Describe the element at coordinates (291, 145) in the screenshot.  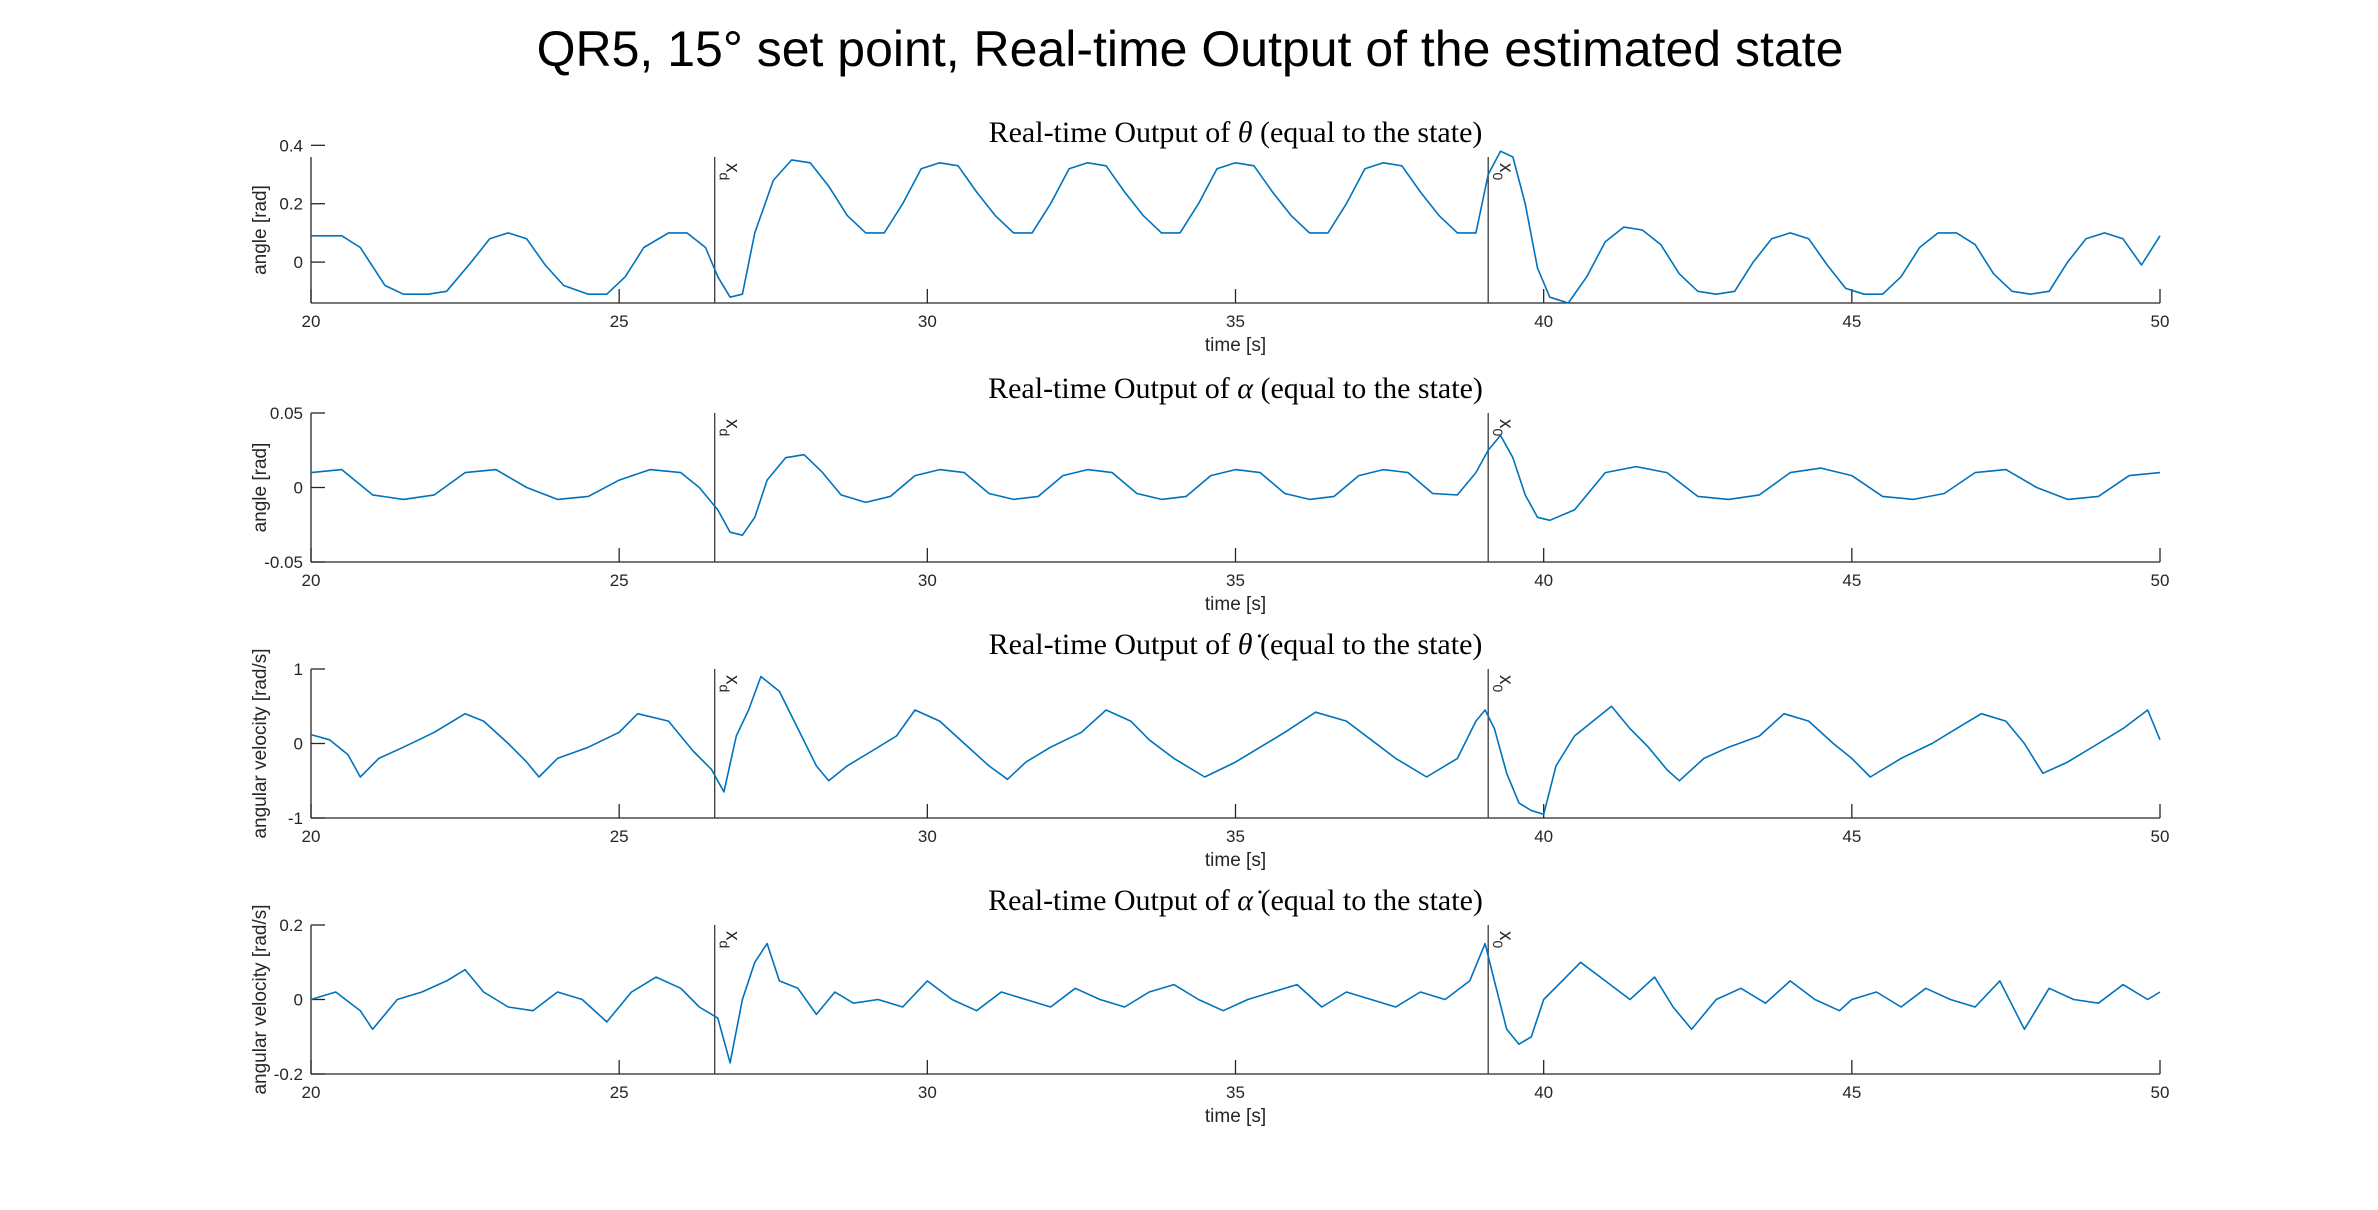
I see `y-tick-label: 0.4` at that location.